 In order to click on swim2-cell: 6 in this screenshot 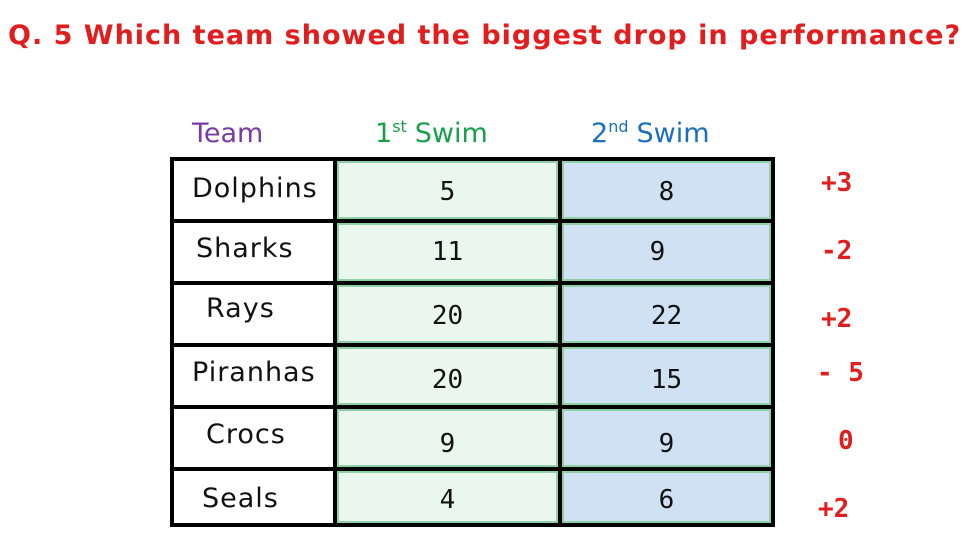, I will do `click(666, 497)`.